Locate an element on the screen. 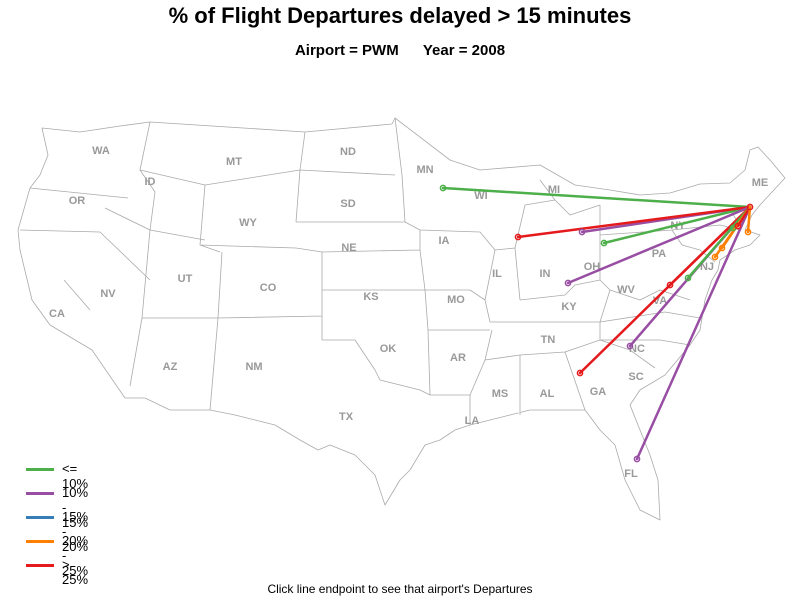  route-line-oh is located at coordinates (677, 225).